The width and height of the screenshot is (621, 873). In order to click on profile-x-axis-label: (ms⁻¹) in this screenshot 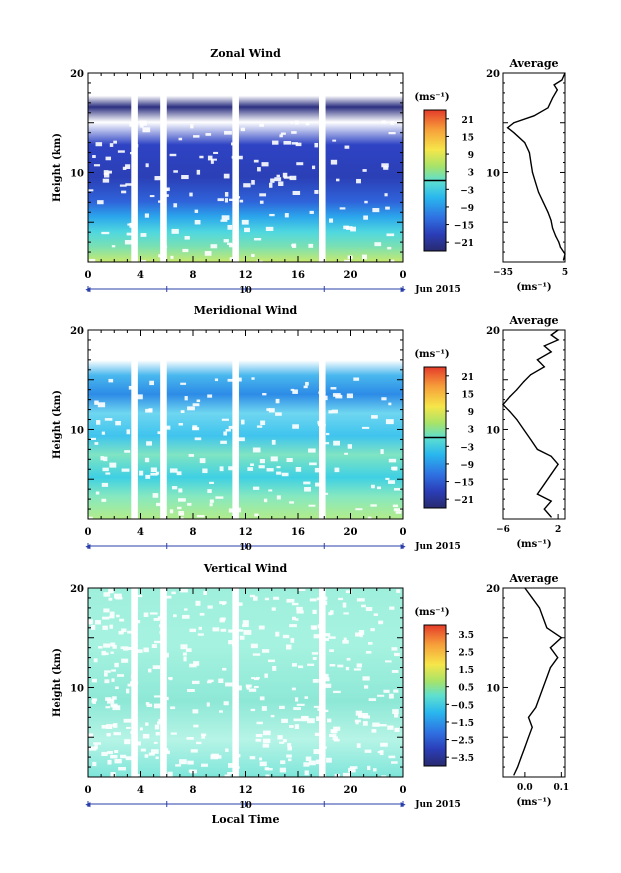, I will do `click(533, 544)`.